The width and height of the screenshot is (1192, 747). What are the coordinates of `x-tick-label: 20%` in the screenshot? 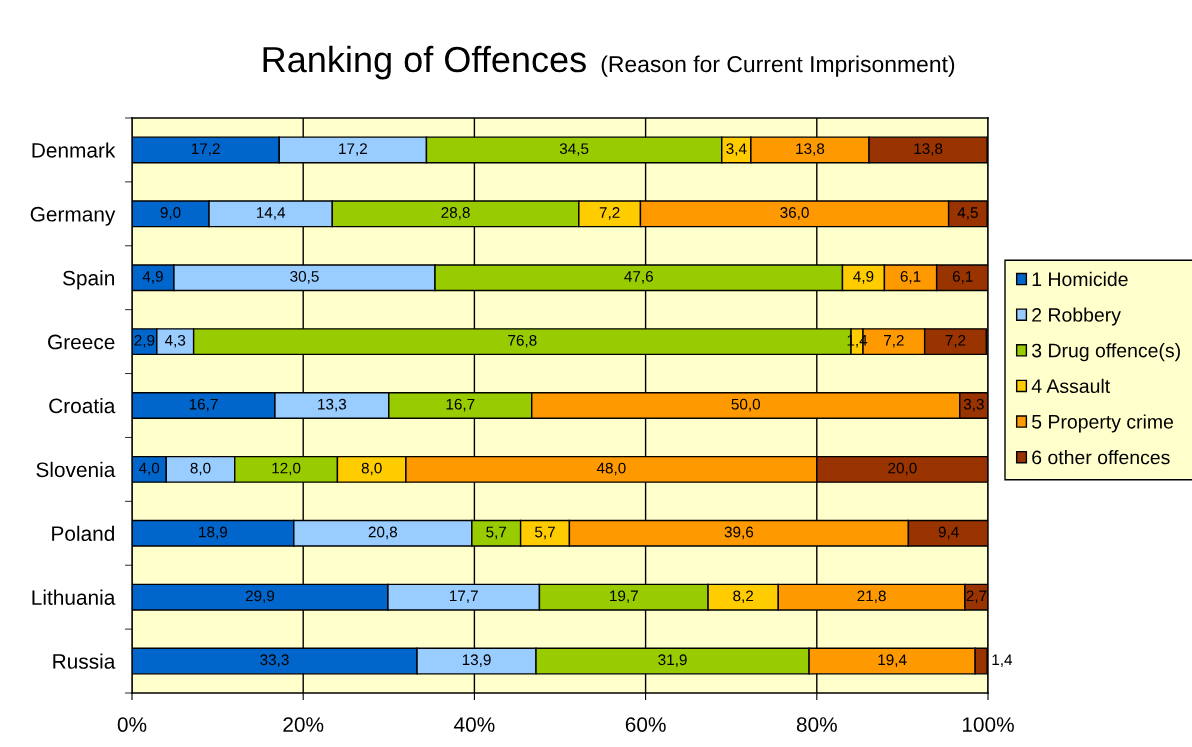 It's located at (303, 724).